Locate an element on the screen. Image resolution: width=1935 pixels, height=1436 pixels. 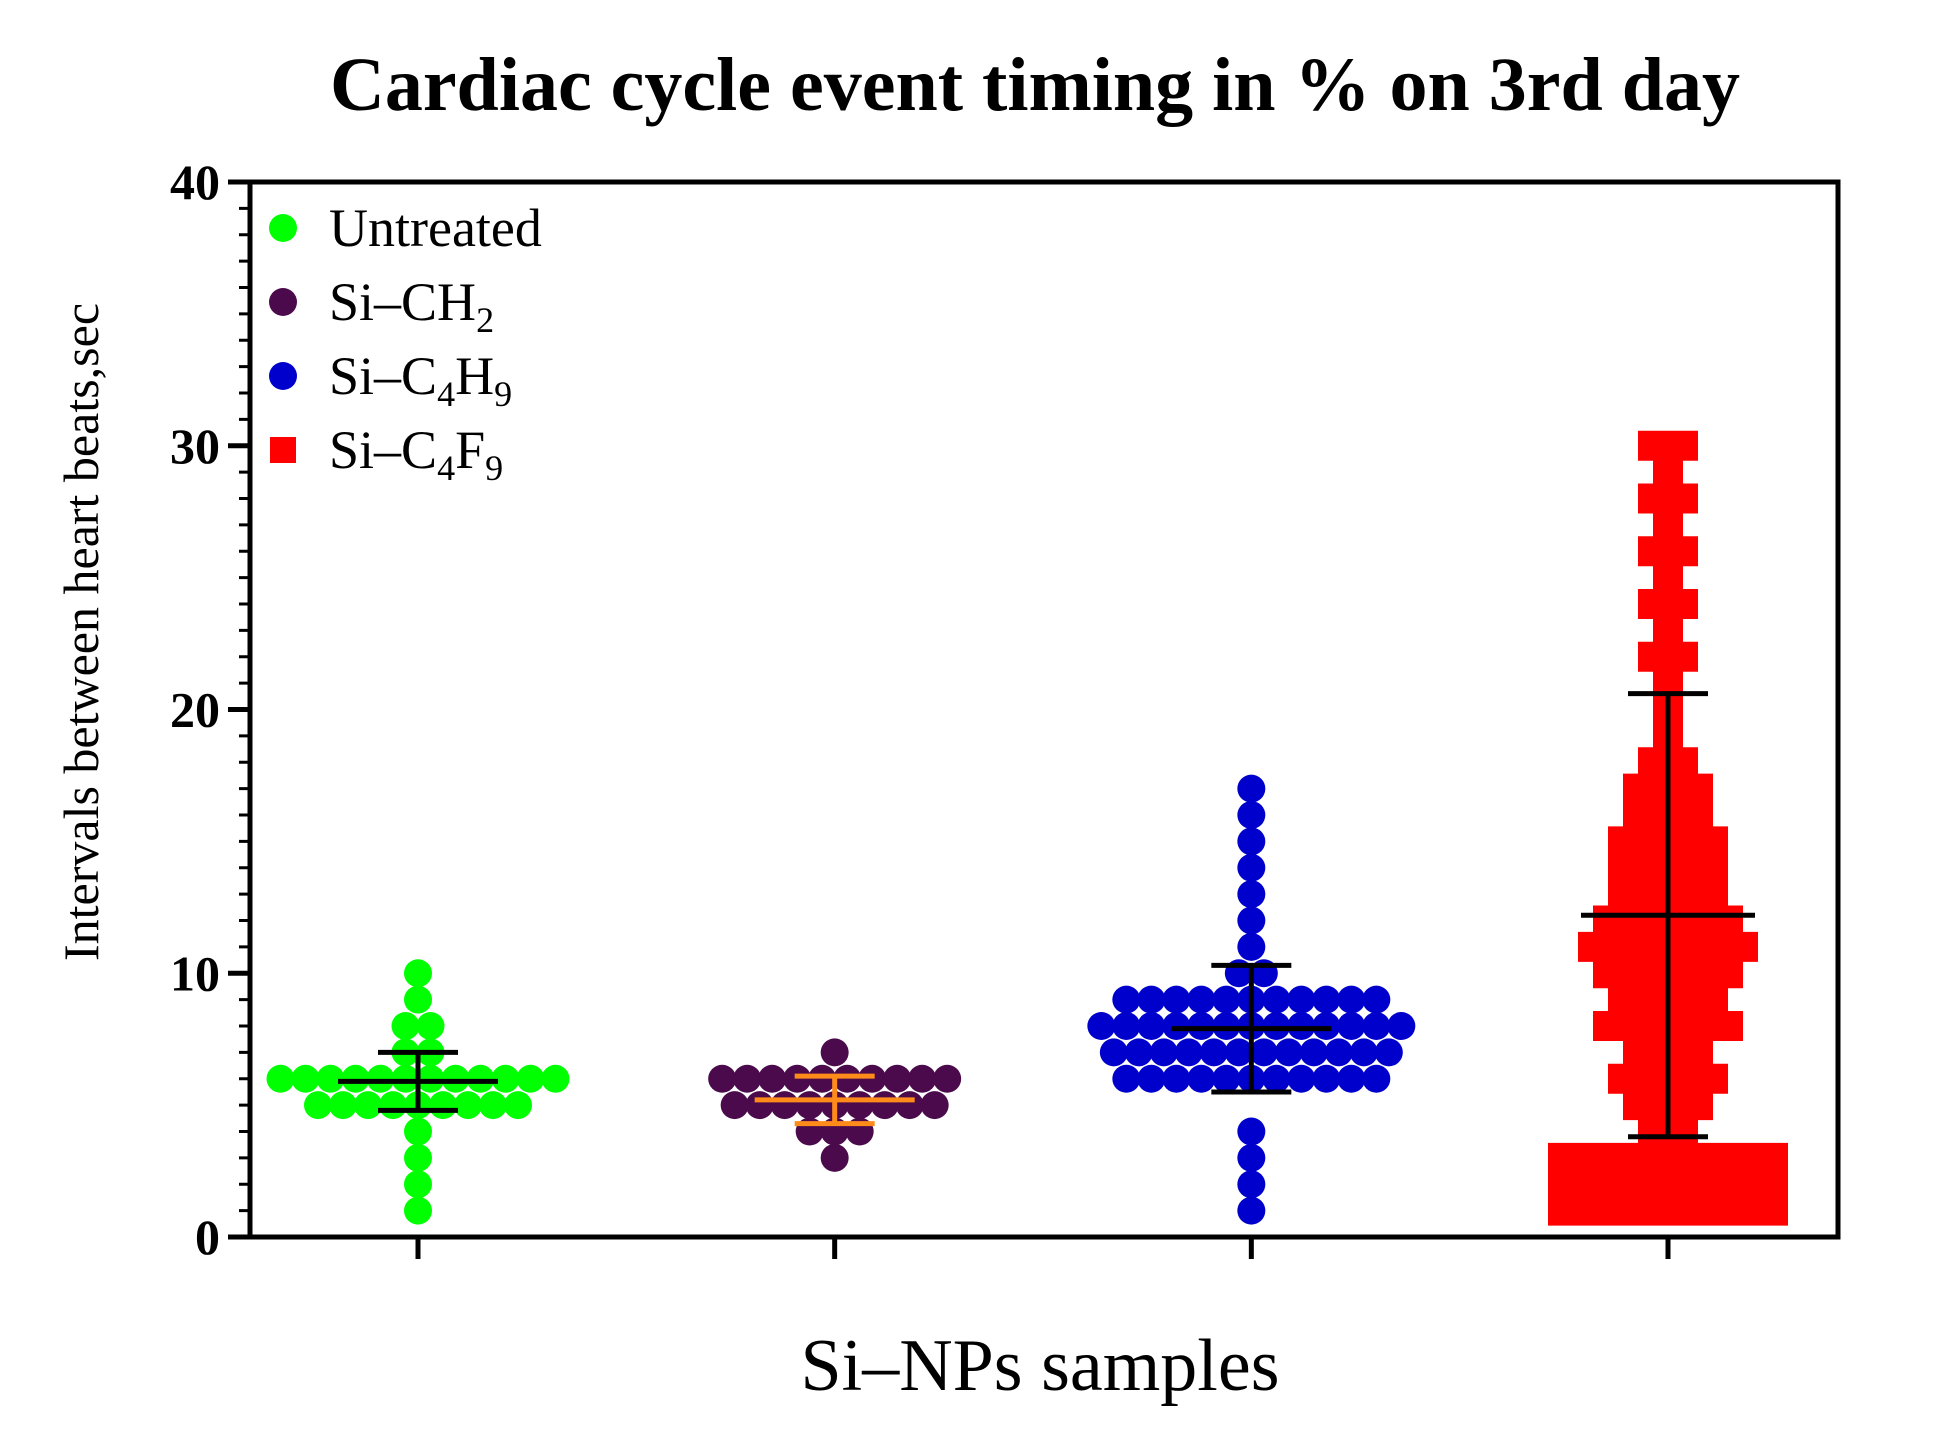
legend-label-part: 4 is located at coordinates (446, 468).